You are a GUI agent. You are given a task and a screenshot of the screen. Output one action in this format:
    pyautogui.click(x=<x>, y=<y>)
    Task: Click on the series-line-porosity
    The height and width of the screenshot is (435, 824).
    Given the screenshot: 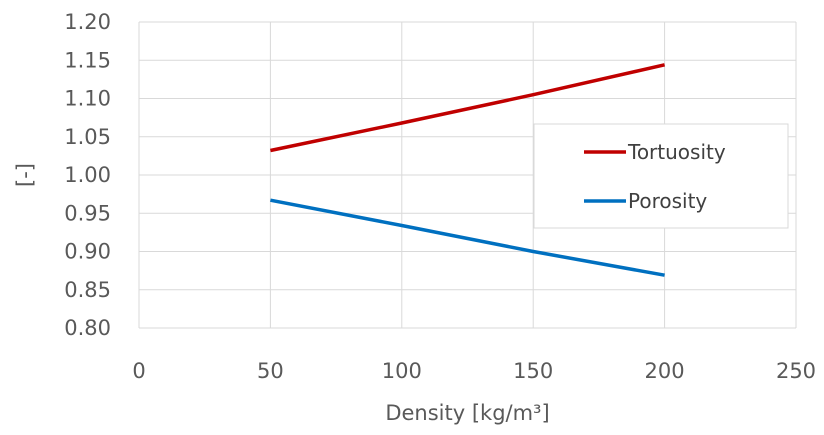 What is the action you would take?
    pyautogui.click(x=467, y=237)
    